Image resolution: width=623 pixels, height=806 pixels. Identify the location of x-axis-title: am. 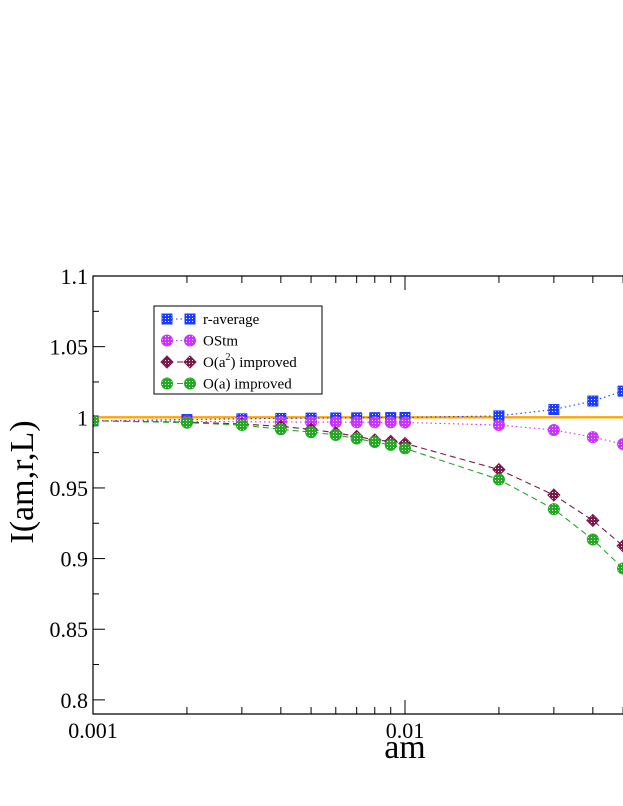
(405, 747).